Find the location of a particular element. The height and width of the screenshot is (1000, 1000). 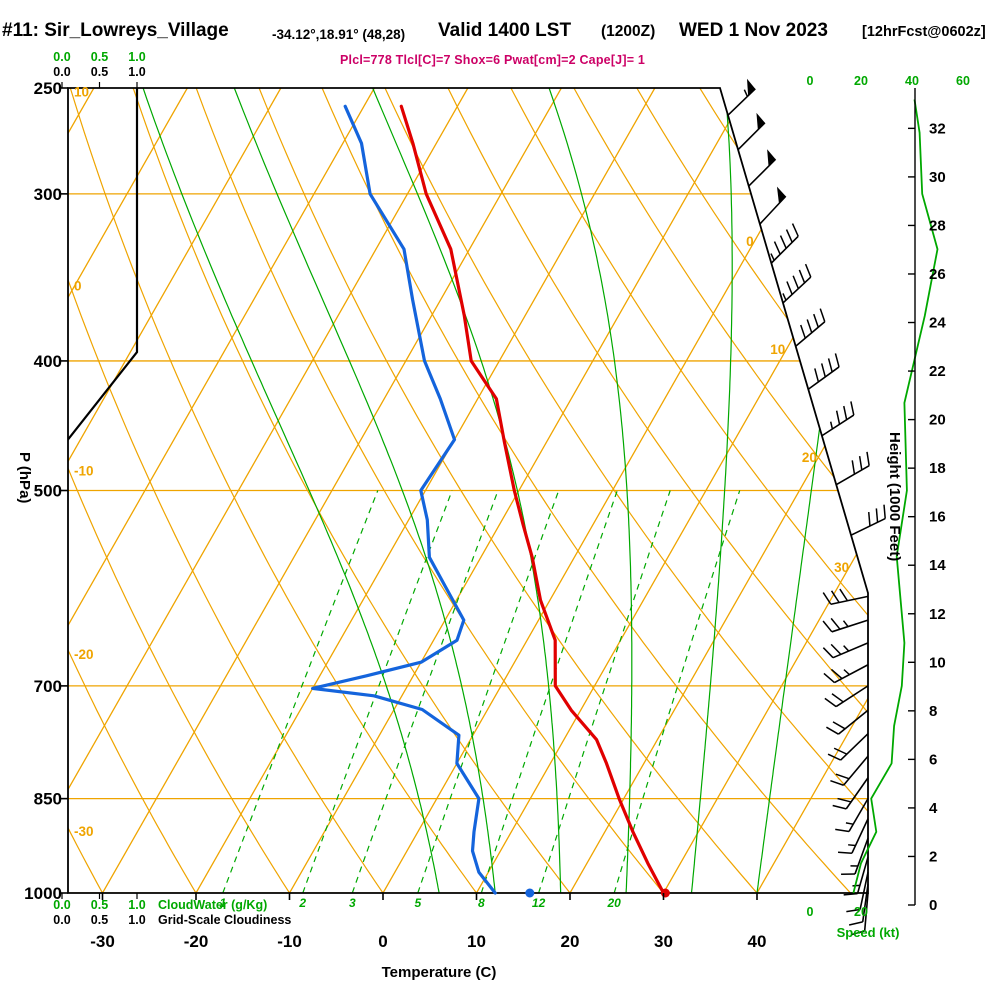

svg-text: 60 is located at coordinates (963, 81).